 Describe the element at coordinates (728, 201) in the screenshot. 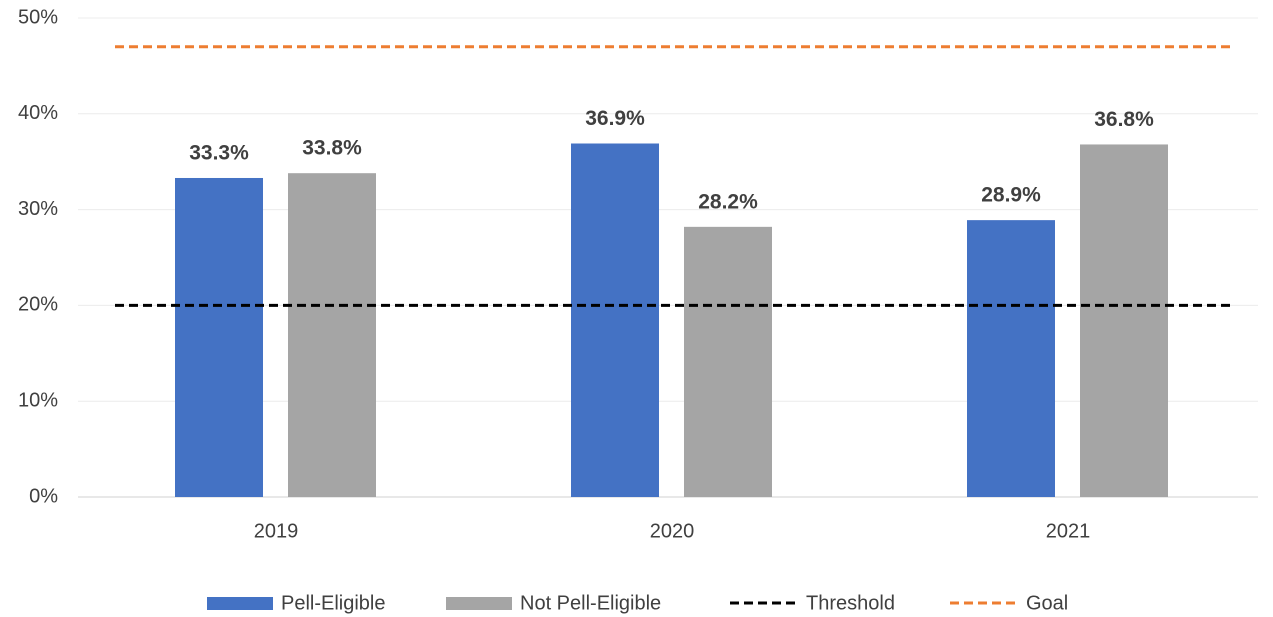

I see `value-label: 28.2%` at that location.